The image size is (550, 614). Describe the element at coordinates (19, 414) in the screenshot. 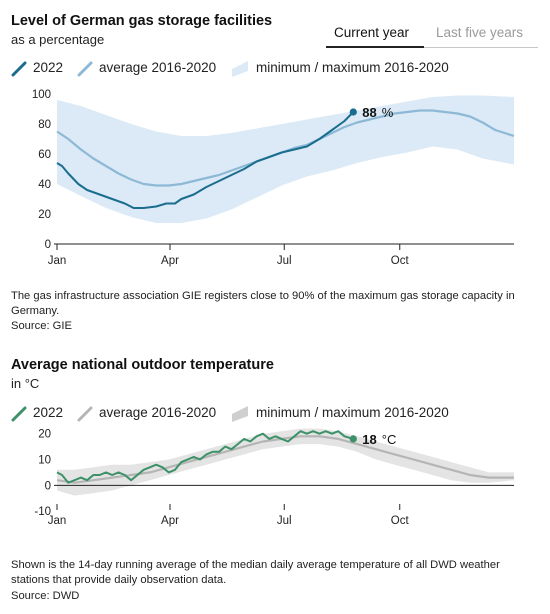

I see `temp-legend-current-swatch` at that location.